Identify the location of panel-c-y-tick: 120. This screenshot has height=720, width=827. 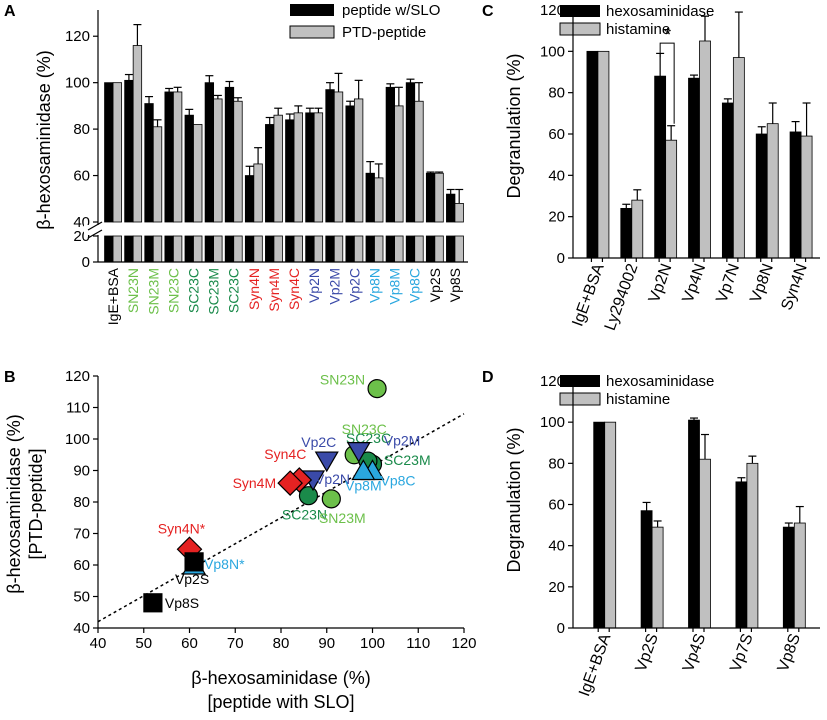
(552, 10).